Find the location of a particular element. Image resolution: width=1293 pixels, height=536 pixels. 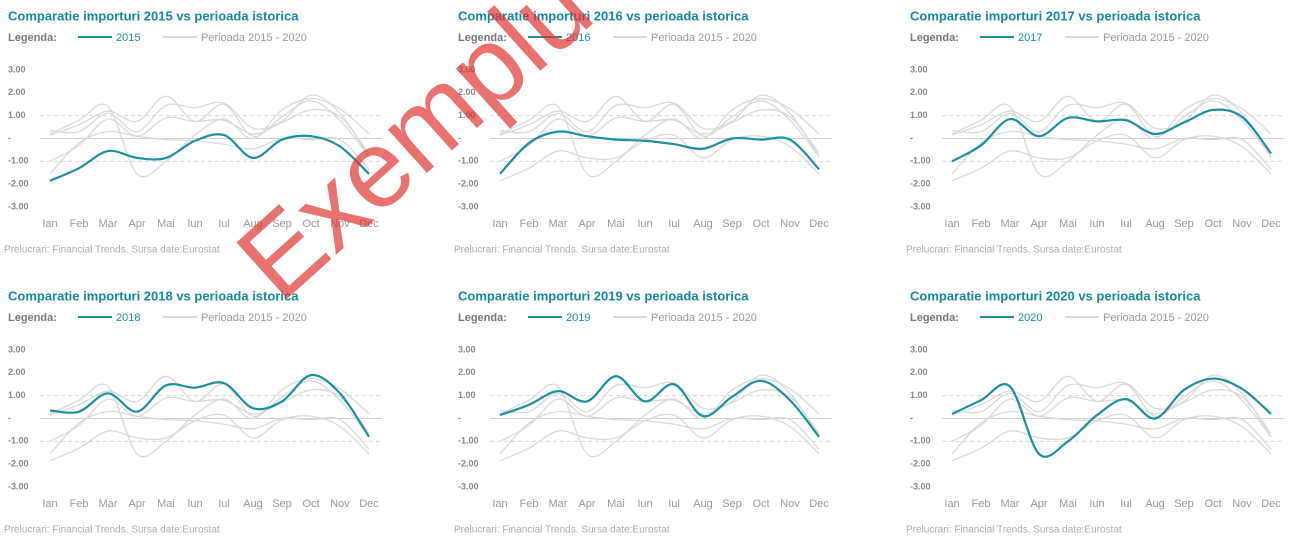

legend-label: 2018 is located at coordinates (128, 318).